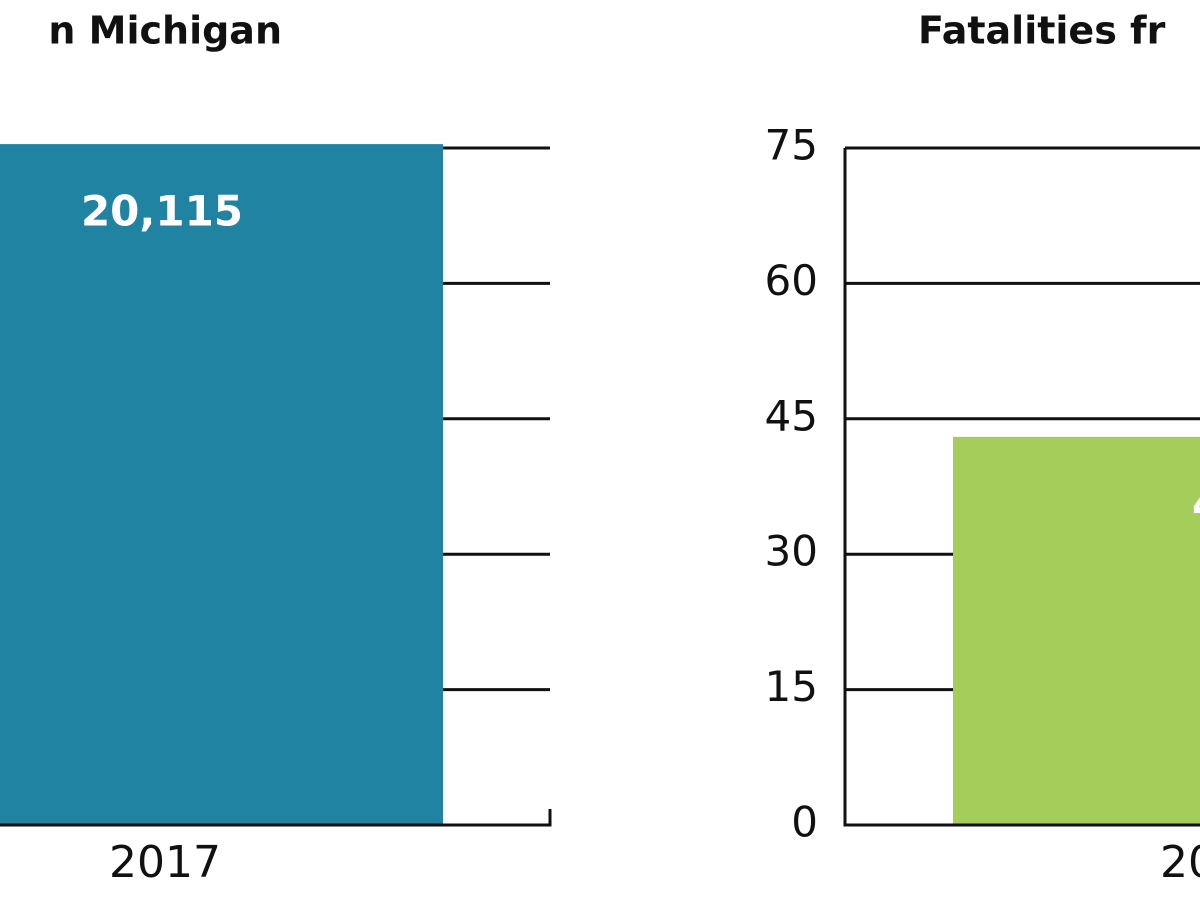  I want to click on y-tick-label: 30, so click(791, 551).